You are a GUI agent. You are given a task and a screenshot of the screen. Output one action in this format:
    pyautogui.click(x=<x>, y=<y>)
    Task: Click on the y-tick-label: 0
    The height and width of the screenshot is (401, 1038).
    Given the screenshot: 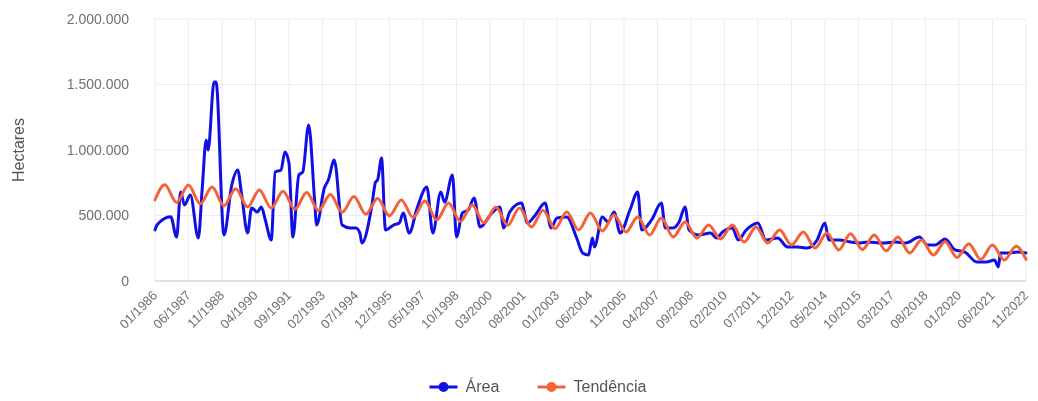 What is the action you would take?
    pyautogui.click(x=125, y=280)
    